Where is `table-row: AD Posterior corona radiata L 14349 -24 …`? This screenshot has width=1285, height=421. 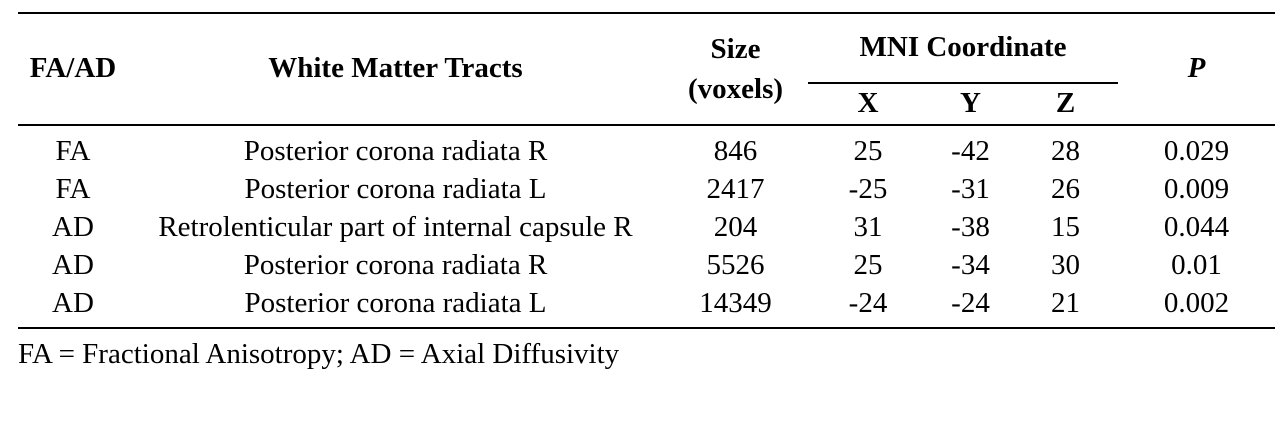 table-row: AD Posterior corona radiata L 14349 -24 … is located at coordinates (647, 306).